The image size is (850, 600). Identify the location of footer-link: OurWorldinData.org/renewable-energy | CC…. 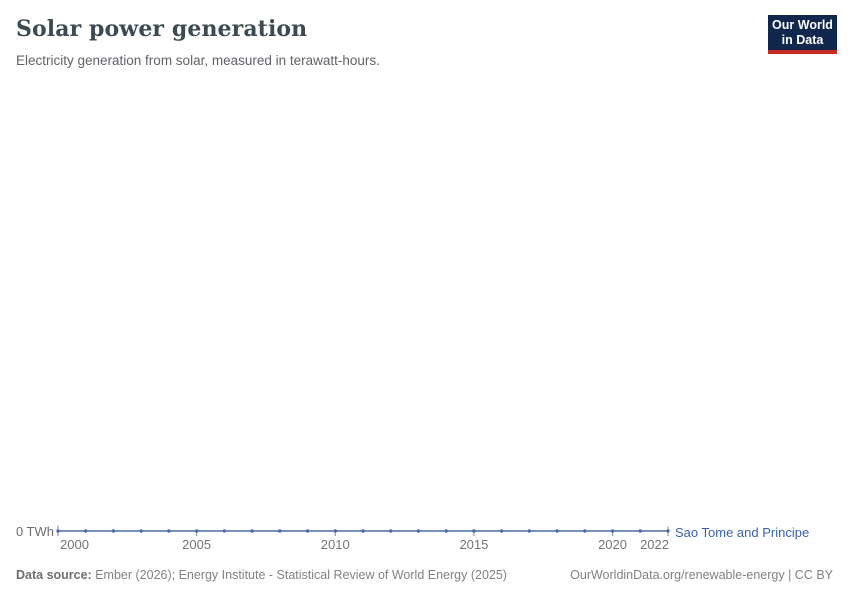
(701, 575).